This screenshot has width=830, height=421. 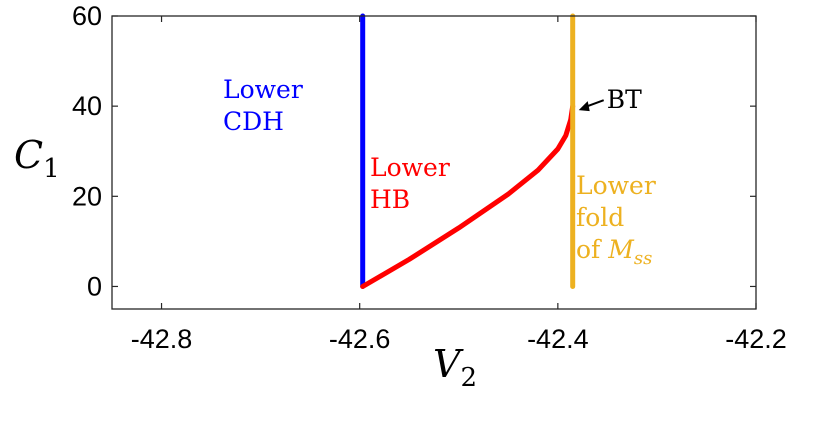 I want to click on label-math-main: M, so click(x=621, y=249).